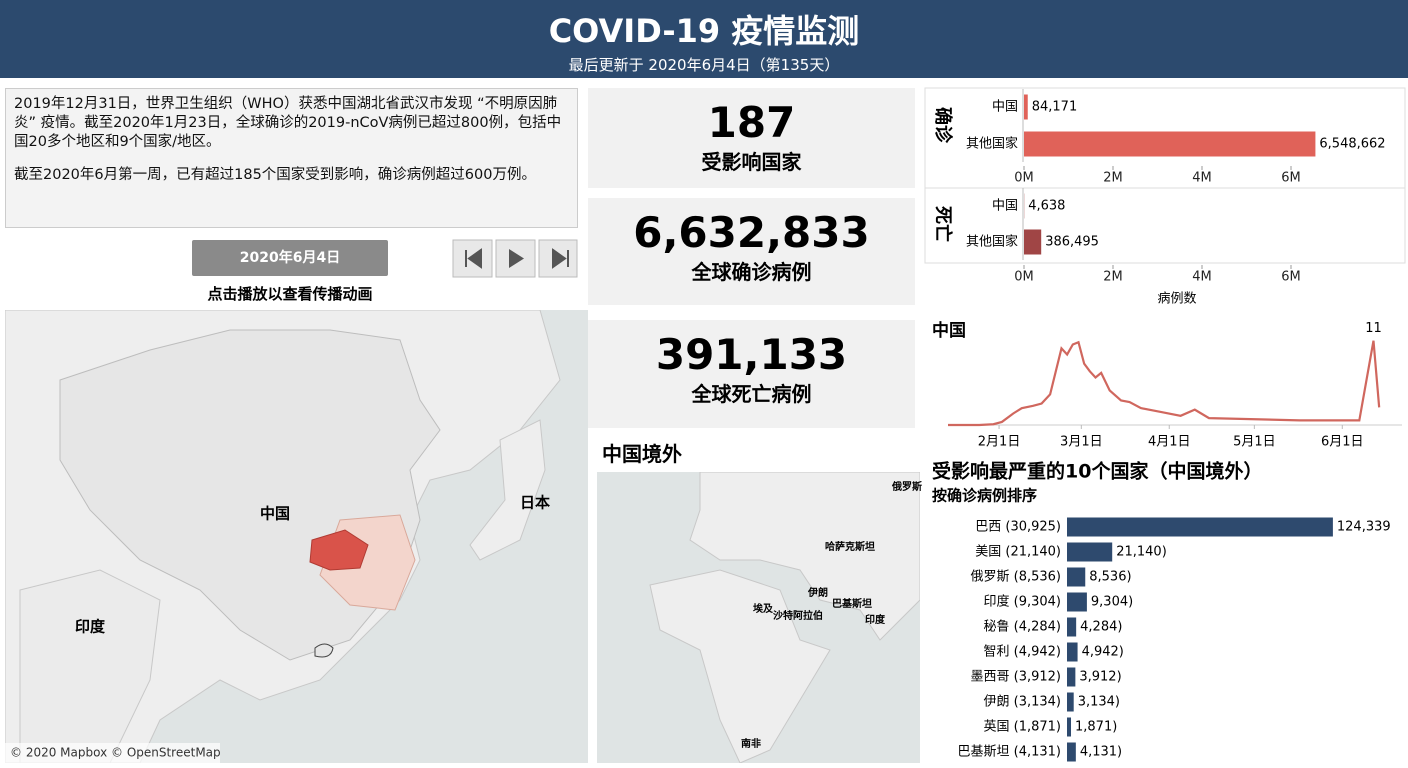 The height and width of the screenshot is (768, 1408). What do you see at coordinates (1018, 552) in the screenshot?
I see `category-label: 美国 (21,140)` at bounding box center [1018, 552].